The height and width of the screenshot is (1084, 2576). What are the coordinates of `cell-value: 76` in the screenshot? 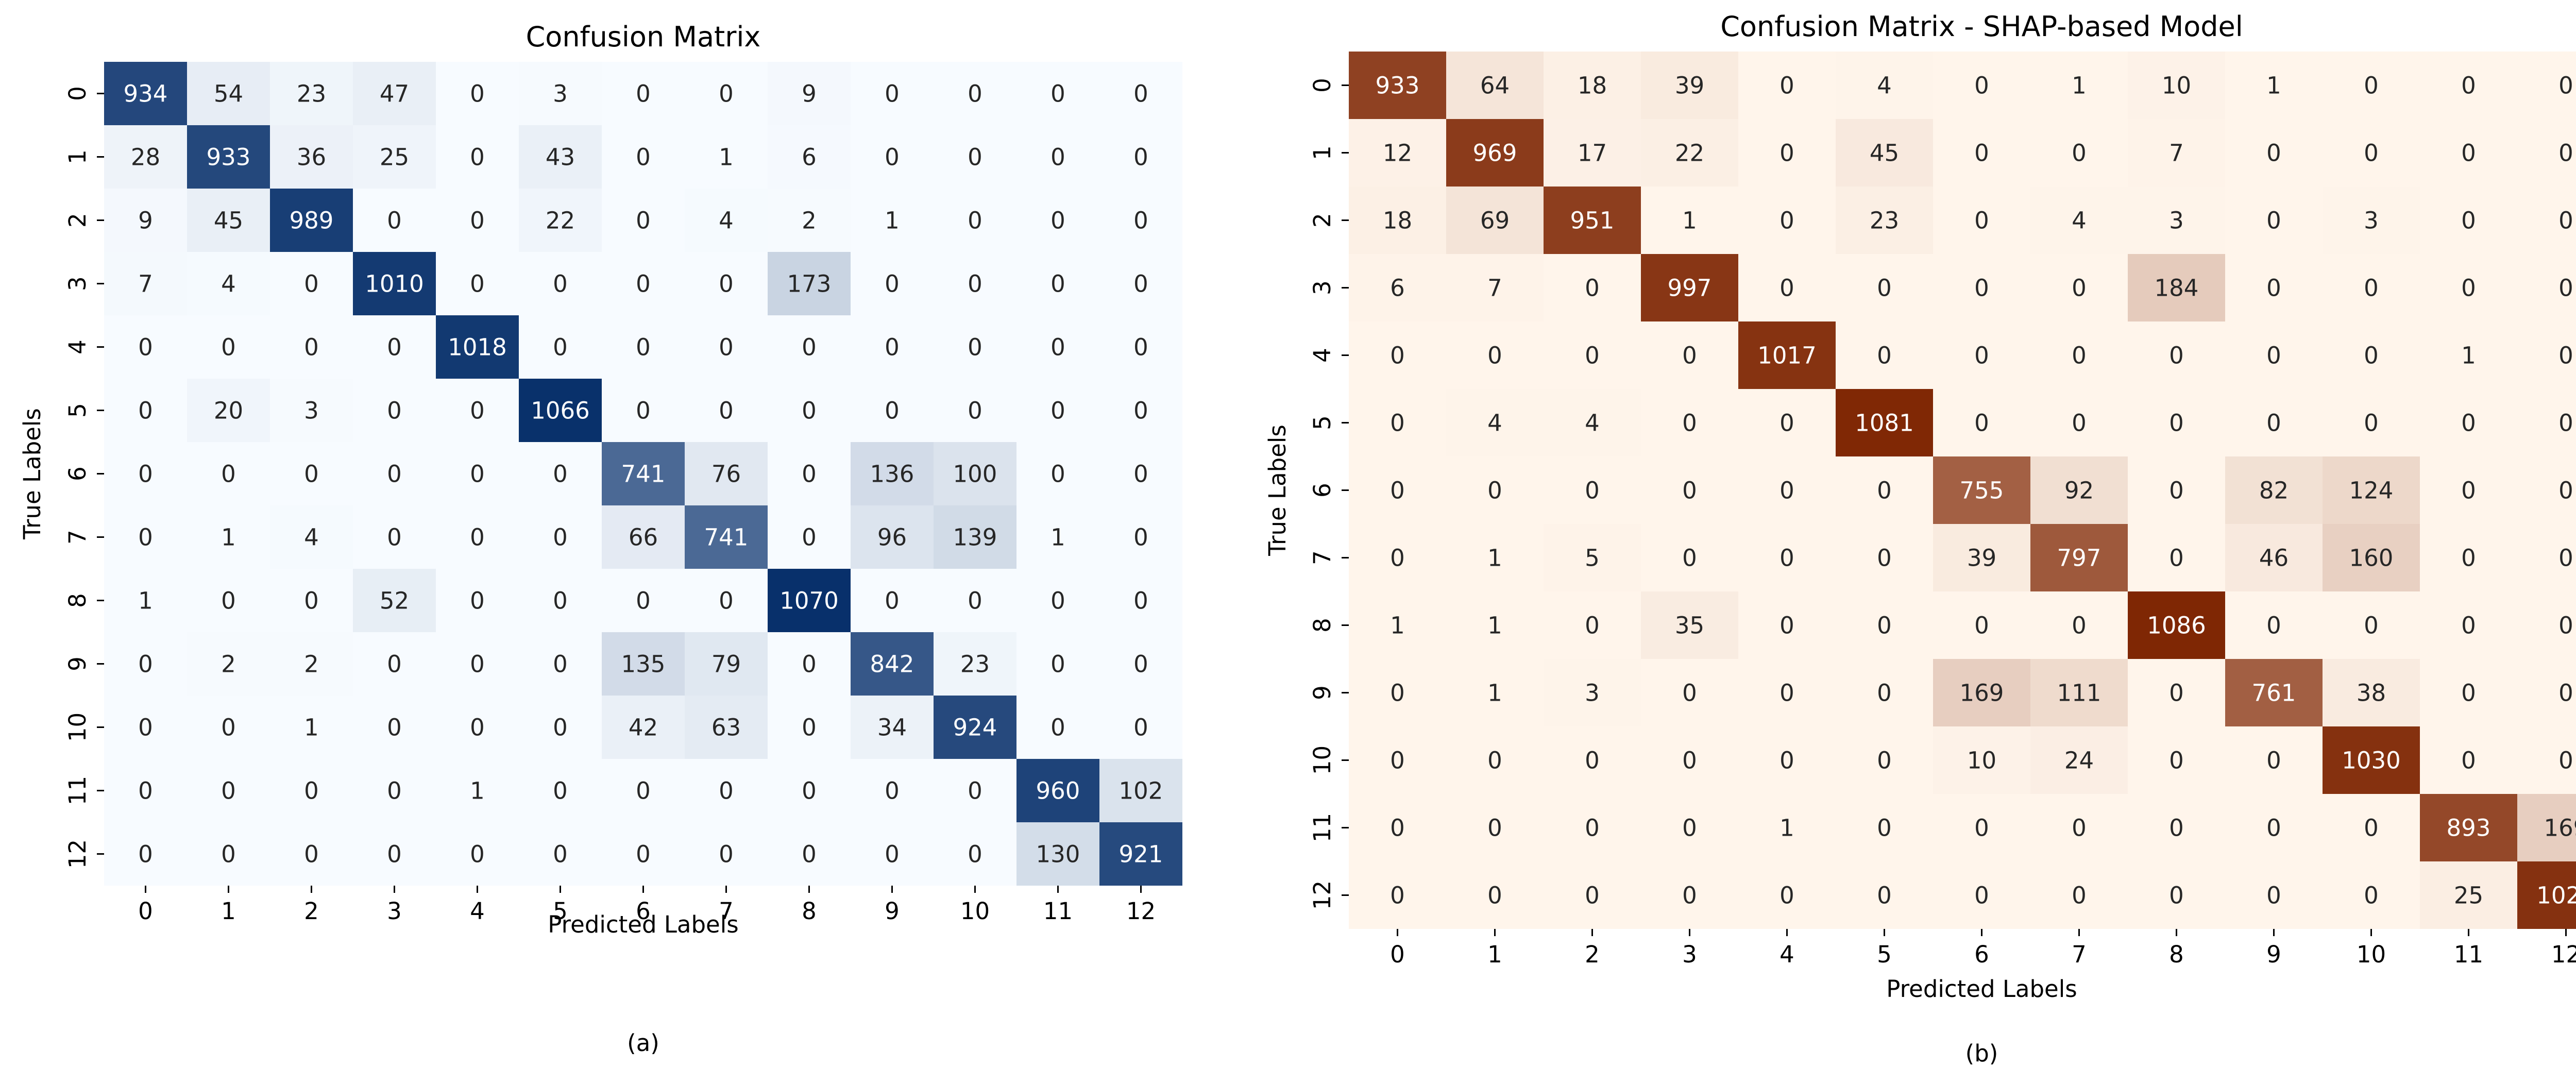 It's located at (726, 474).